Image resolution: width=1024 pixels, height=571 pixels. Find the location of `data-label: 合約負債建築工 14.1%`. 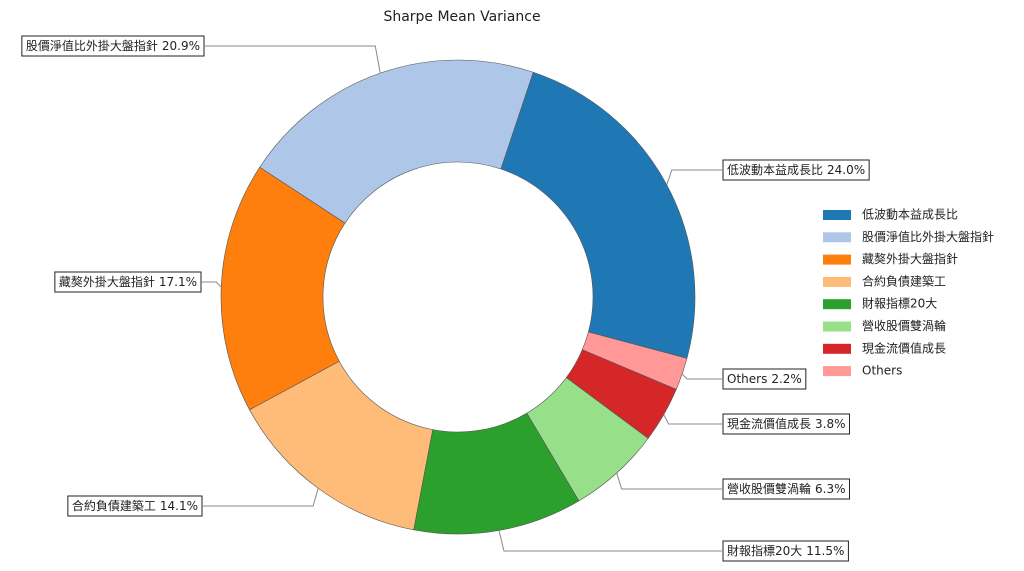

data-label: 合約負債建築工 14.1% is located at coordinates (193, 502).